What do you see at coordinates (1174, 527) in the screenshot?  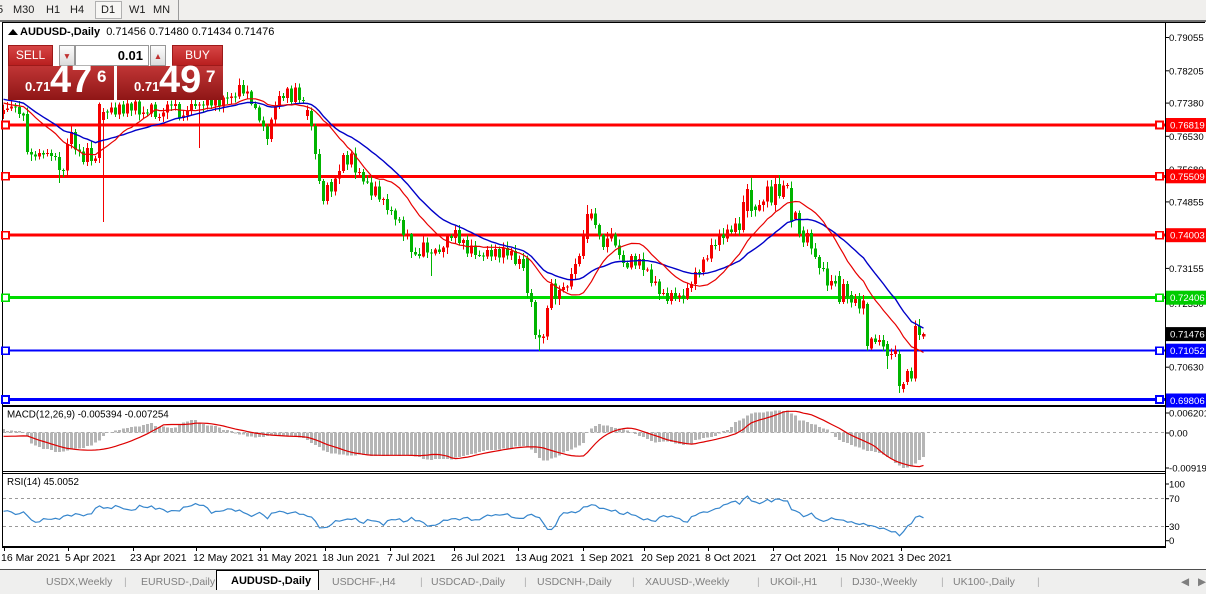 I see `svg-text: 30` at bounding box center [1174, 527].